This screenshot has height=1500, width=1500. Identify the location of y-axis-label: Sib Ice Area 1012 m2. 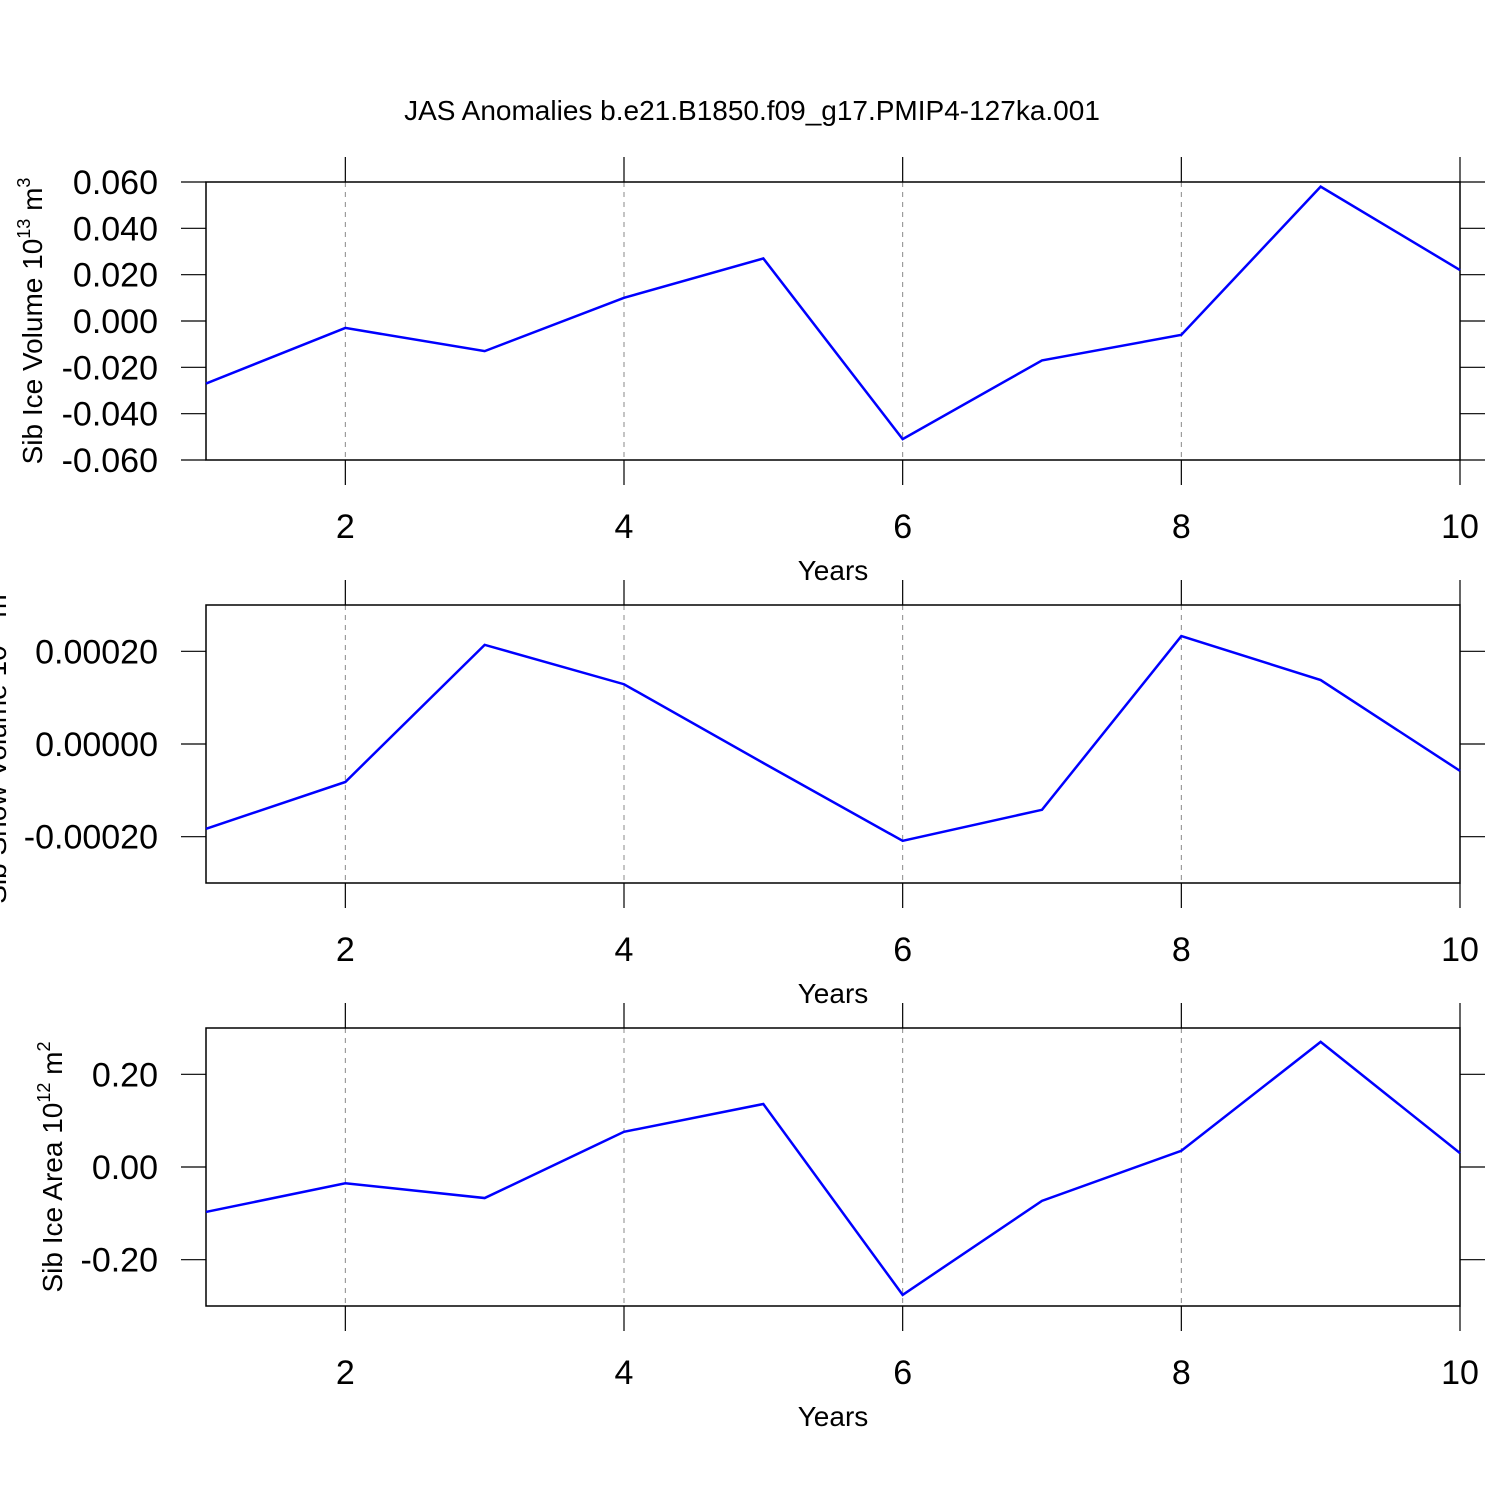
(51, 1166).